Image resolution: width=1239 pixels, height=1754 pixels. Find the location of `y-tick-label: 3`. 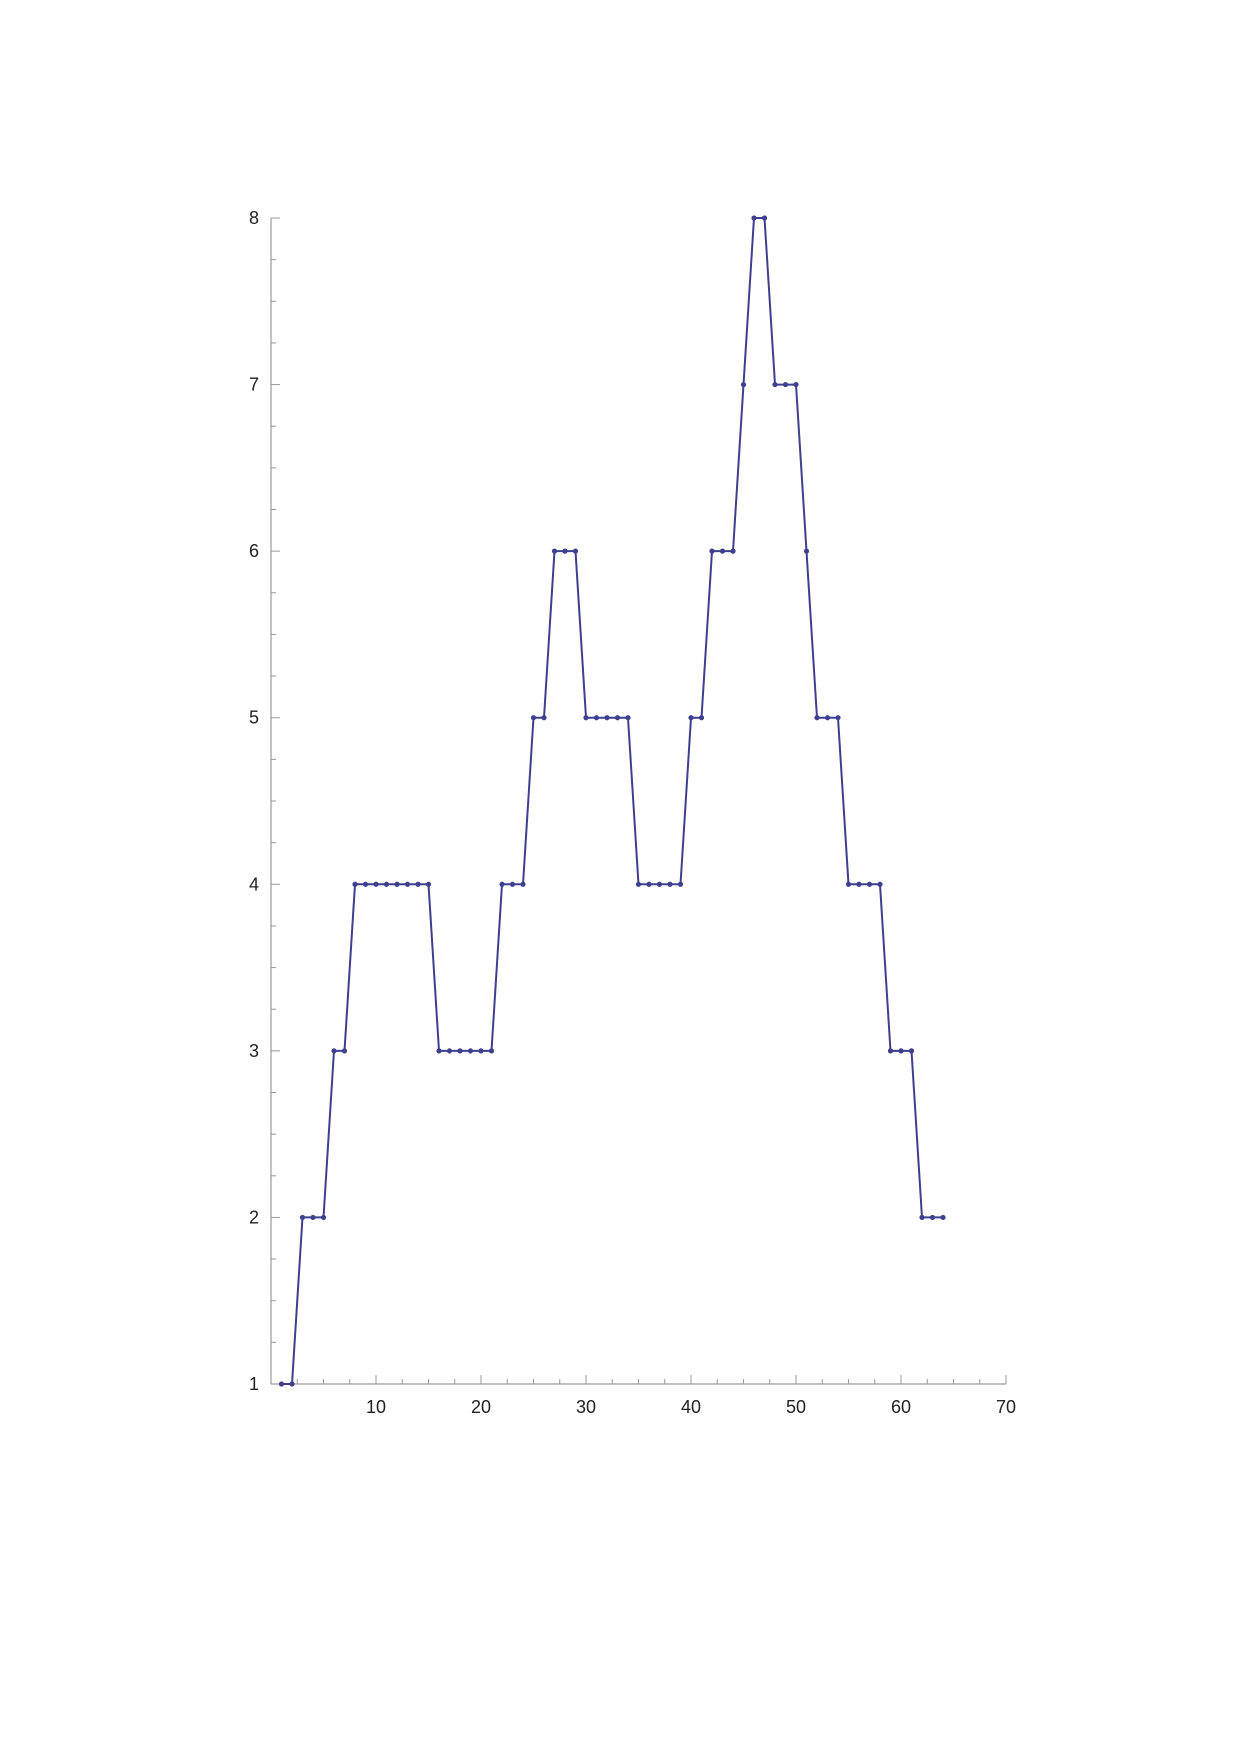

y-tick-label: 3 is located at coordinates (254, 1051).